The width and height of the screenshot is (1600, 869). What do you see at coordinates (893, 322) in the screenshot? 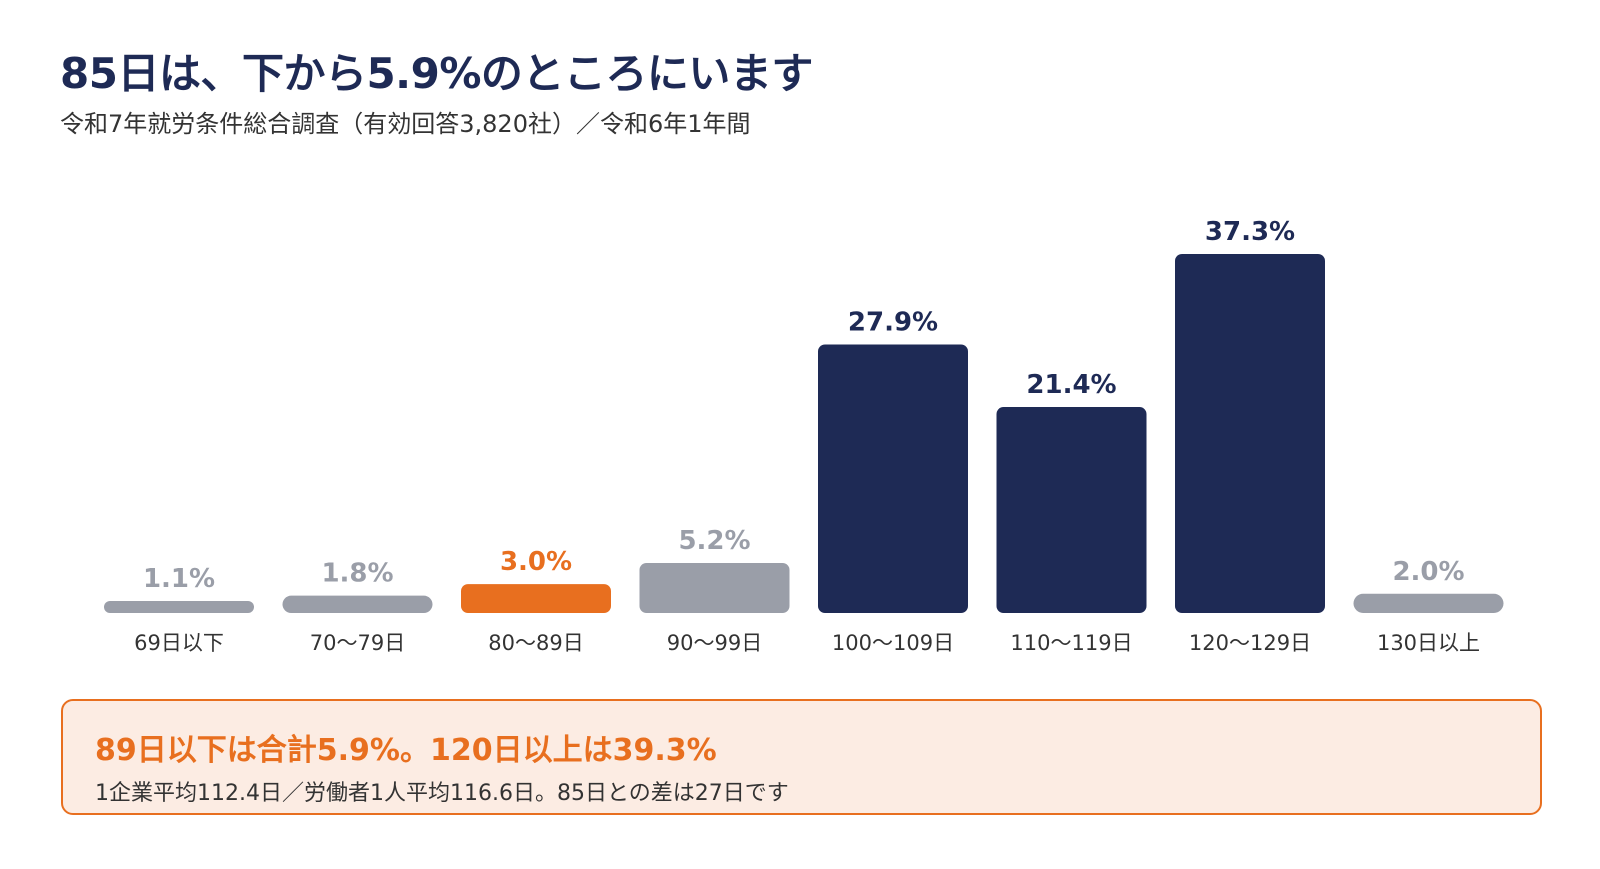
I see `value-label-4: 27.9%` at bounding box center [893, 322].